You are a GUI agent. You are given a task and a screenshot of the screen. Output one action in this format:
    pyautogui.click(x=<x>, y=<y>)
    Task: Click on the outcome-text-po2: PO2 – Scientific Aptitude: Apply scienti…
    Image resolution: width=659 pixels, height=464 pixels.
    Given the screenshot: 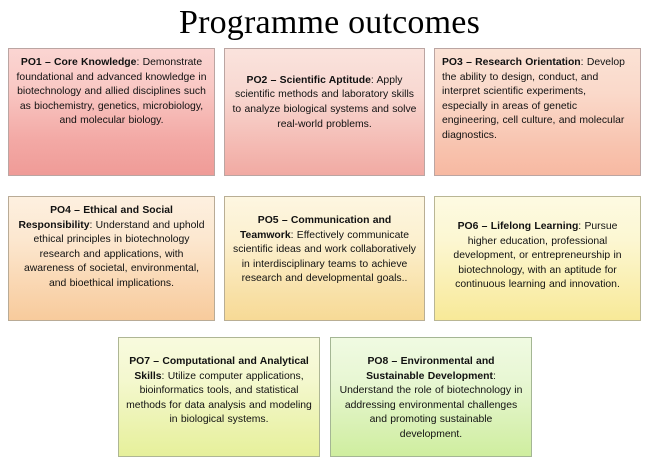 What is the action you would take?
    pyautogui.click(x=324, y=112)
    